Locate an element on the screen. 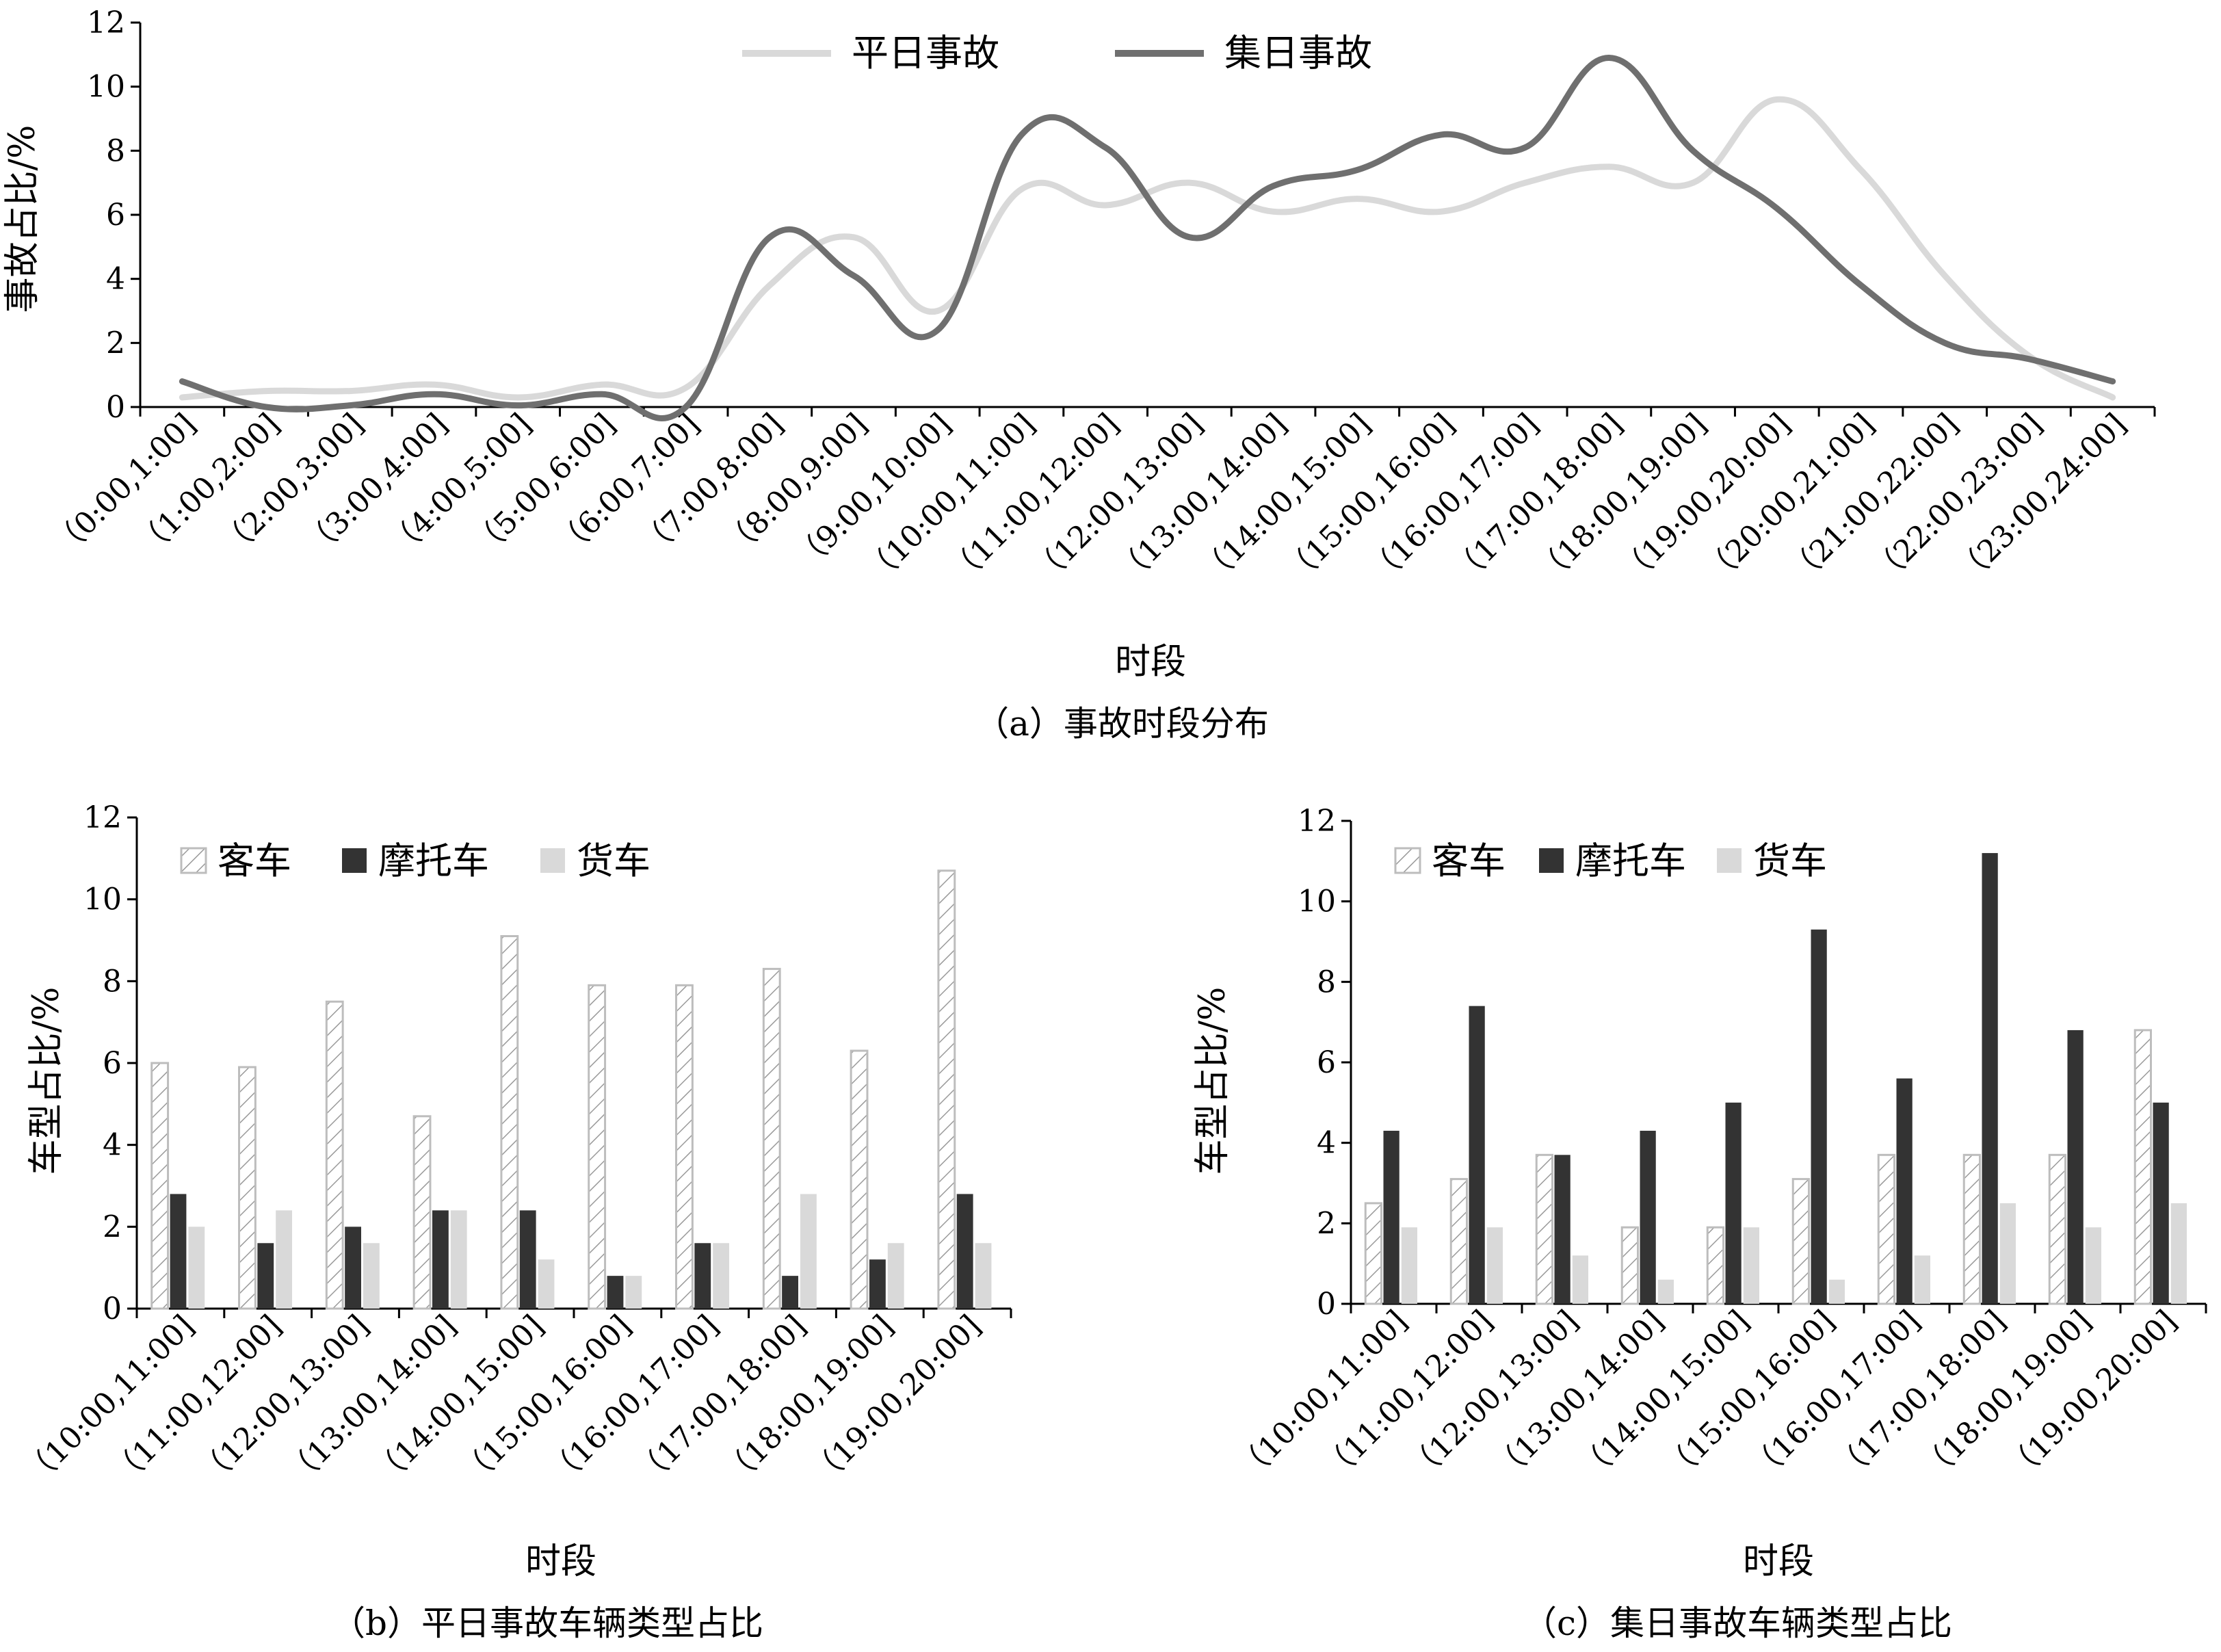  panel-a-y-axis-title: 事故占比/% is located at coordinates (22, 219).